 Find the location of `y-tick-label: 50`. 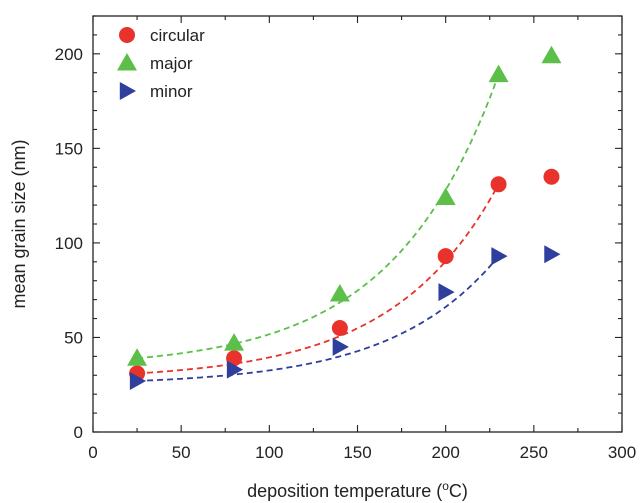

y-tick-label: 50 is located at coordinates (73, 337).